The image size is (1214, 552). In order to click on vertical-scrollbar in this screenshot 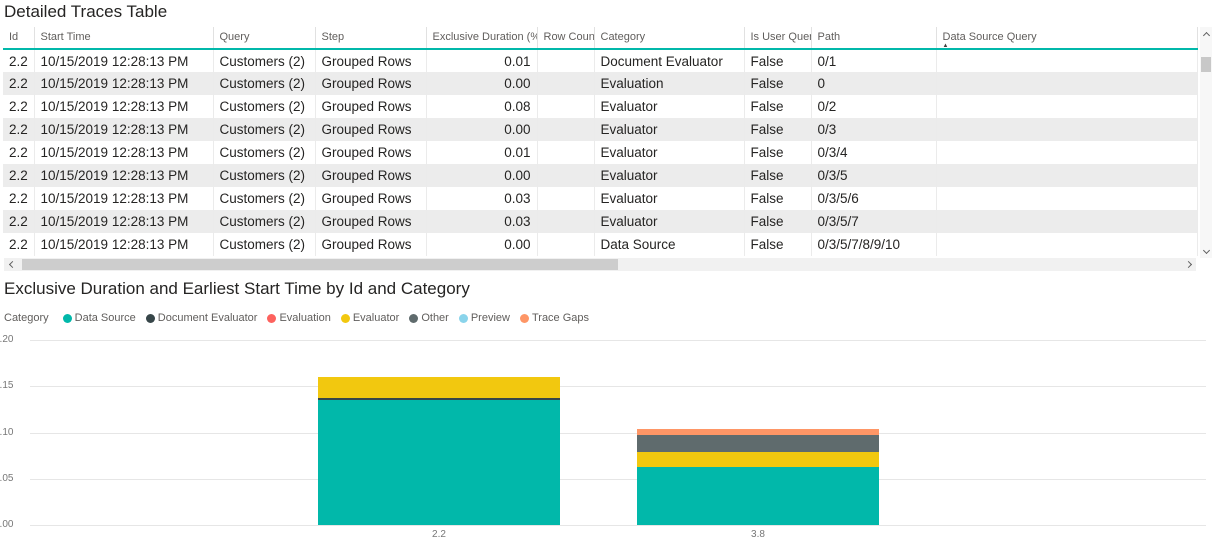, I will do `click(1206, 142)`.